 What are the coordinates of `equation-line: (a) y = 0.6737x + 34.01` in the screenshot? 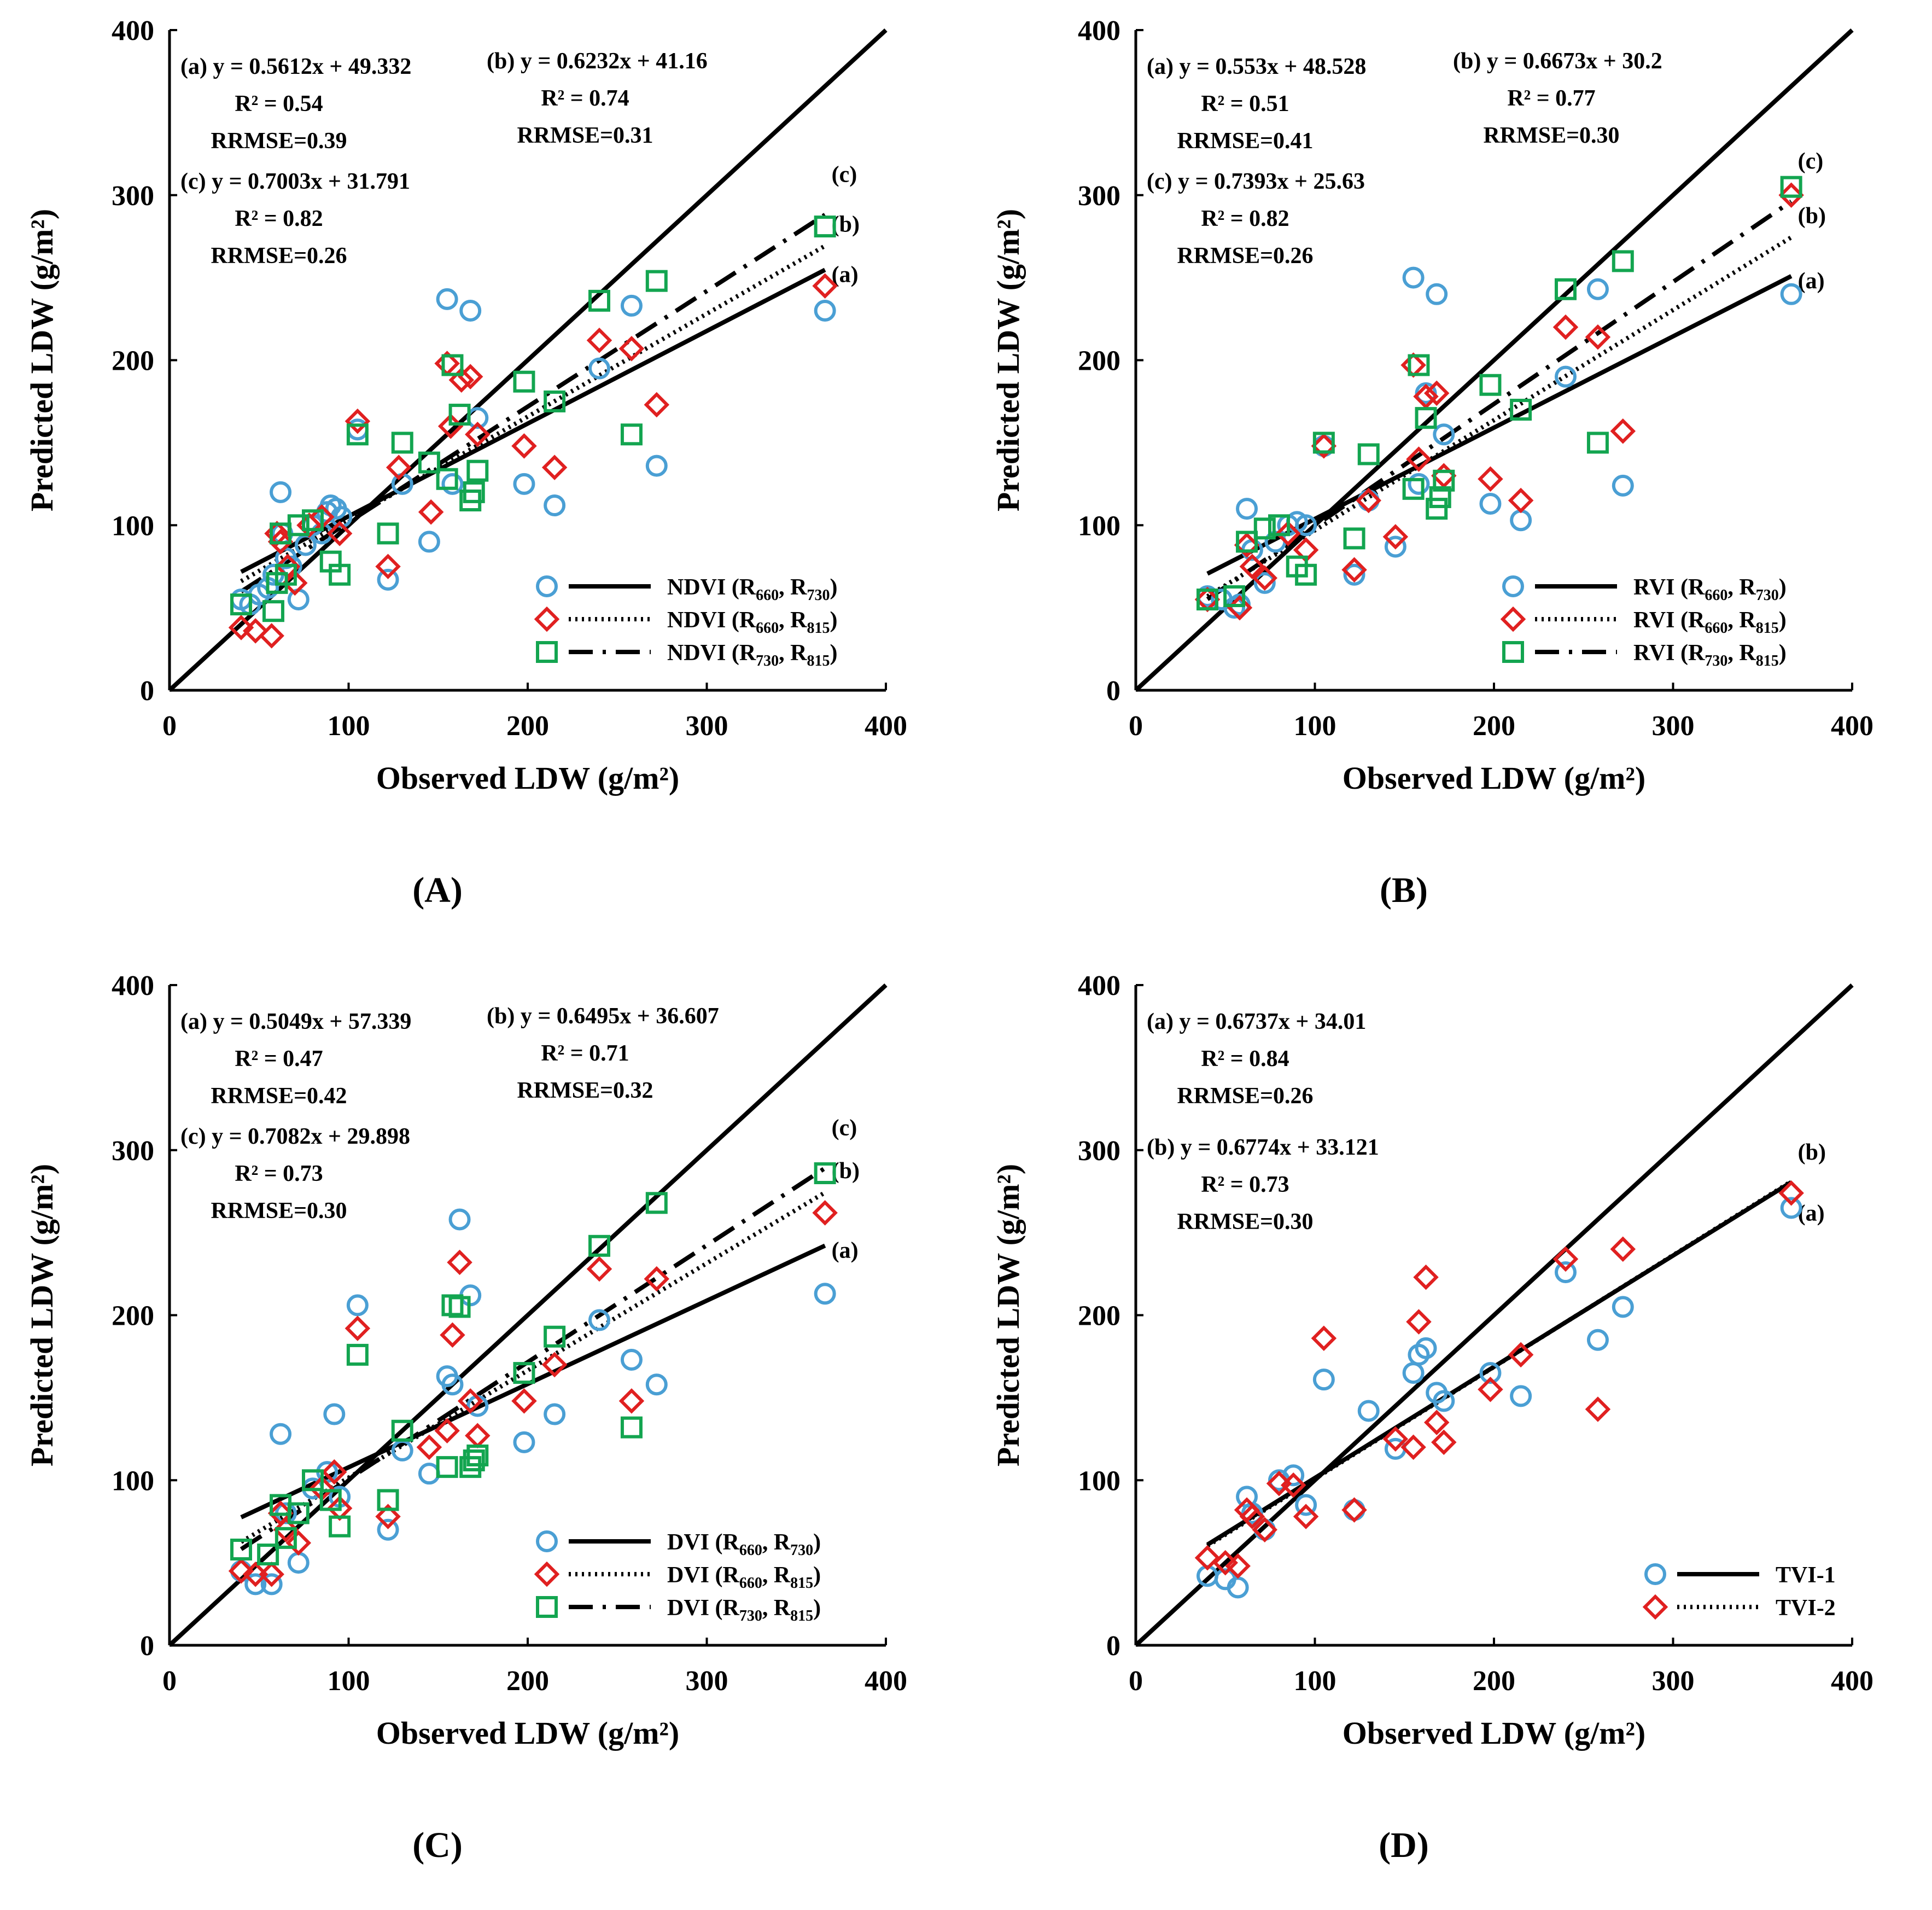 It's located at (1256, 1022).